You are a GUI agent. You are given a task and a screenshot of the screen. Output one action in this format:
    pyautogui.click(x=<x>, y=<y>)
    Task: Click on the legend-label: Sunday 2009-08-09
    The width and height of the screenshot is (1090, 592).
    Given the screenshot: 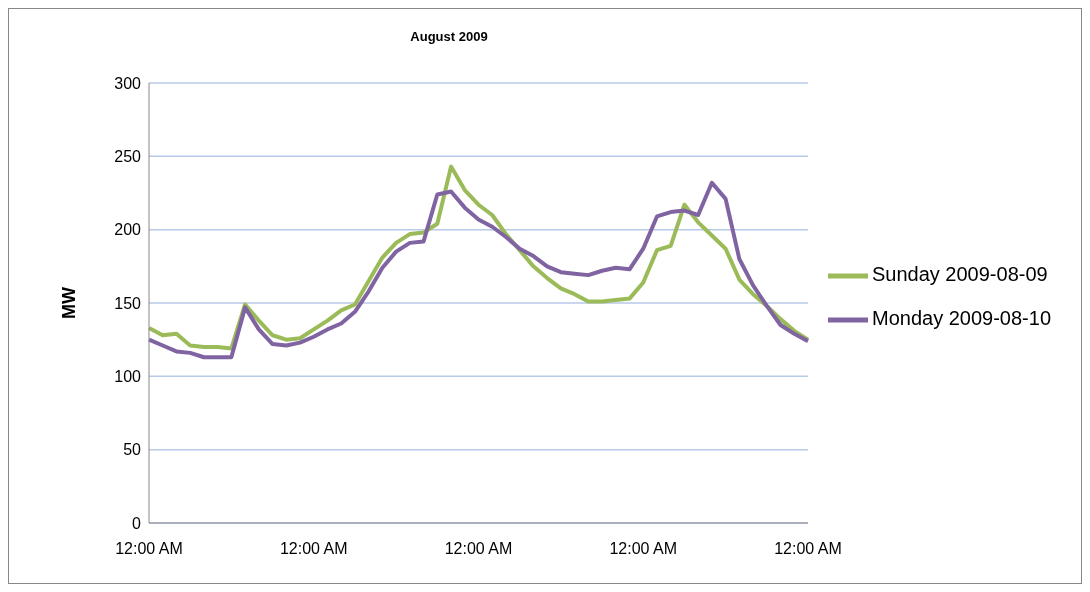 What is the action you would take?
    pyautogui.click(x=959, y=274)
    